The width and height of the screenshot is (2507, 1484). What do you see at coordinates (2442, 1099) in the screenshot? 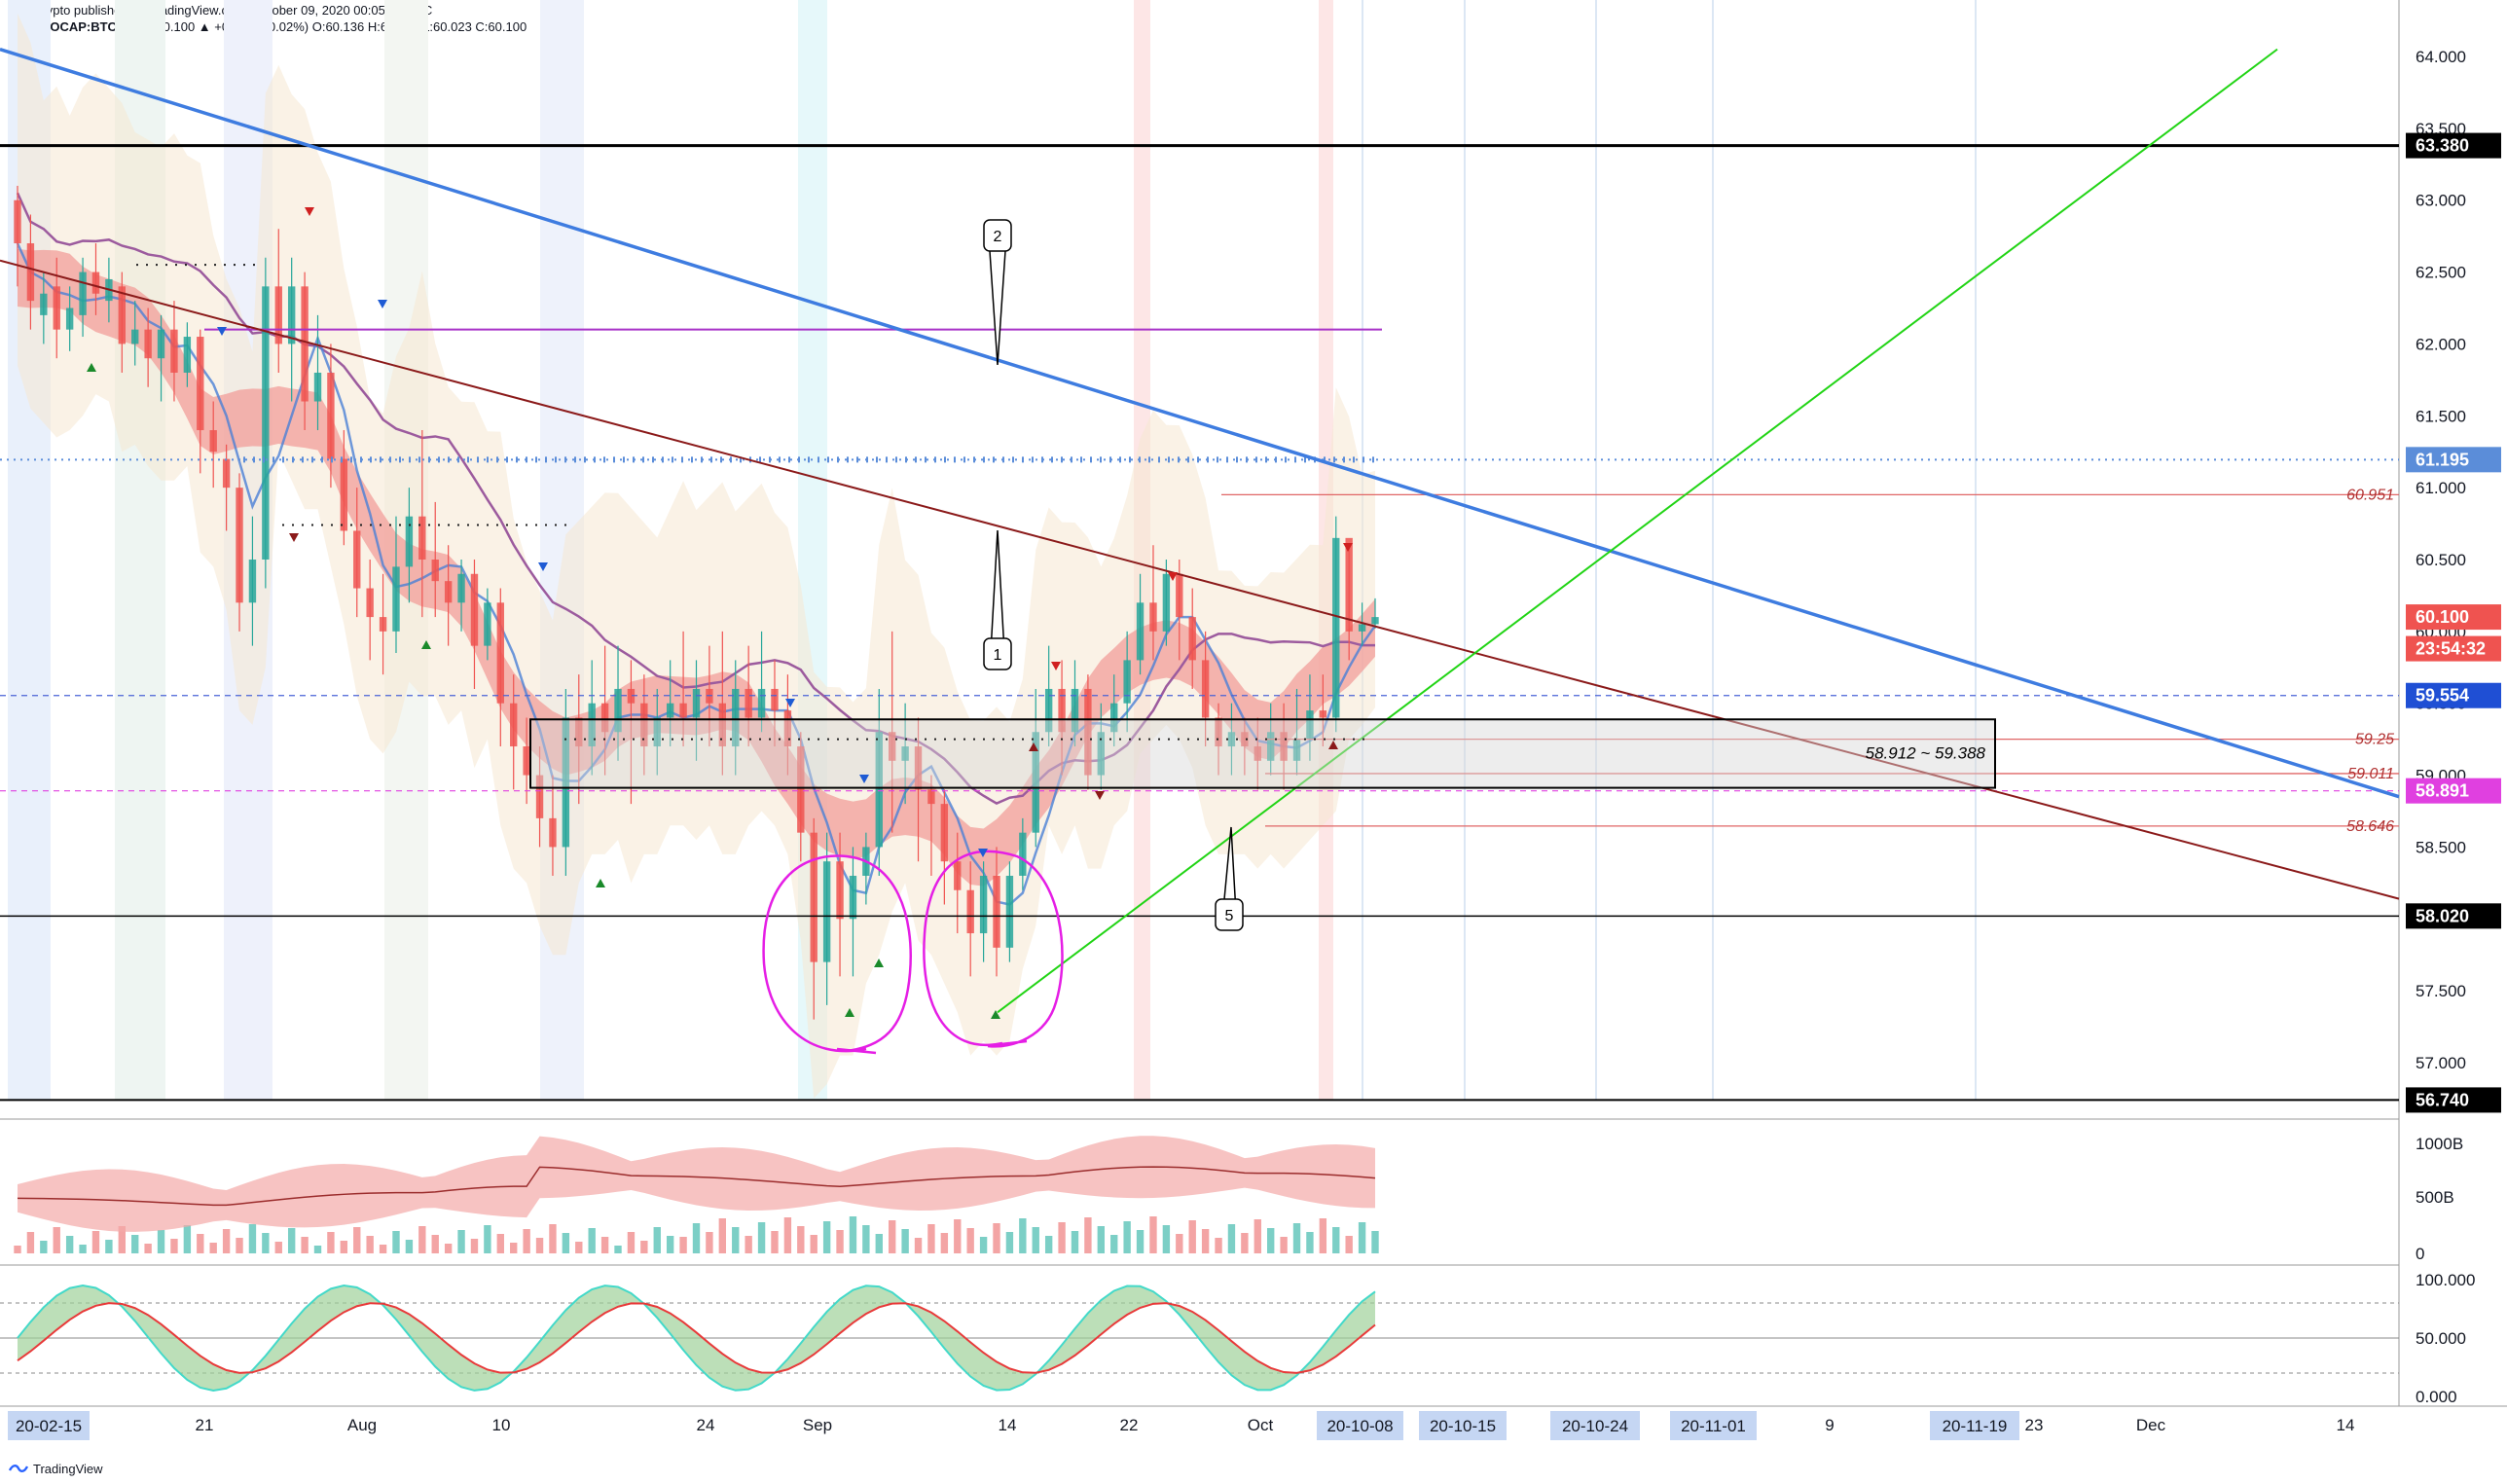
I see `price-label: 56.740` at bounding box center [2442, 1099].